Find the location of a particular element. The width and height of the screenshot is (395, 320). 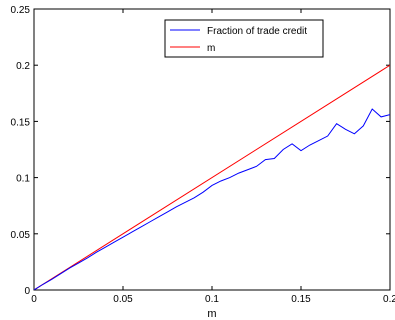

x-tick-label: 0.15 is located at coordinates (301, 299).